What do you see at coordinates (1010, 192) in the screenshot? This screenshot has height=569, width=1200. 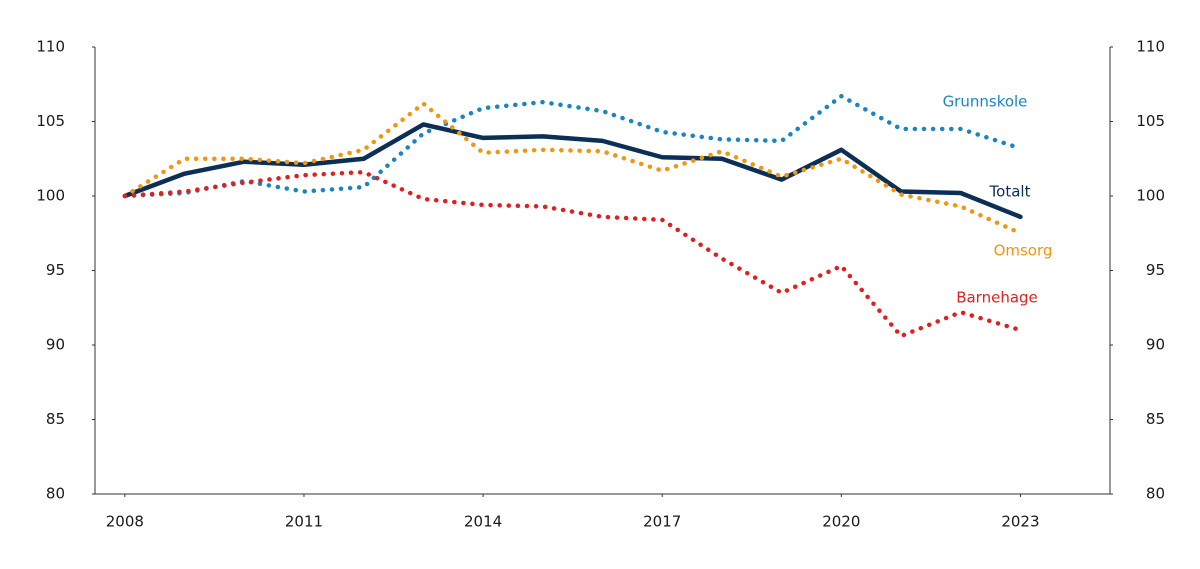 I see `series-label: Totalt` at bounding box center [1010, 192].